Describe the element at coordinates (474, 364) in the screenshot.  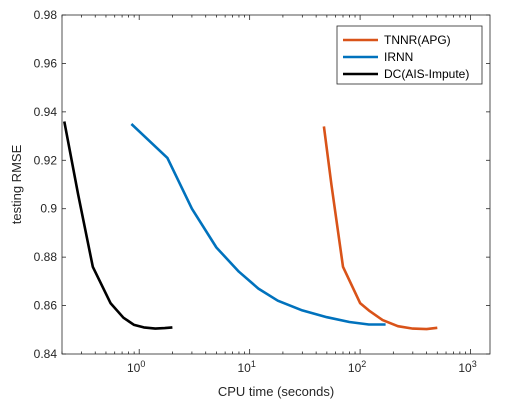
I see `x-tick-exponent: 3` at that location.